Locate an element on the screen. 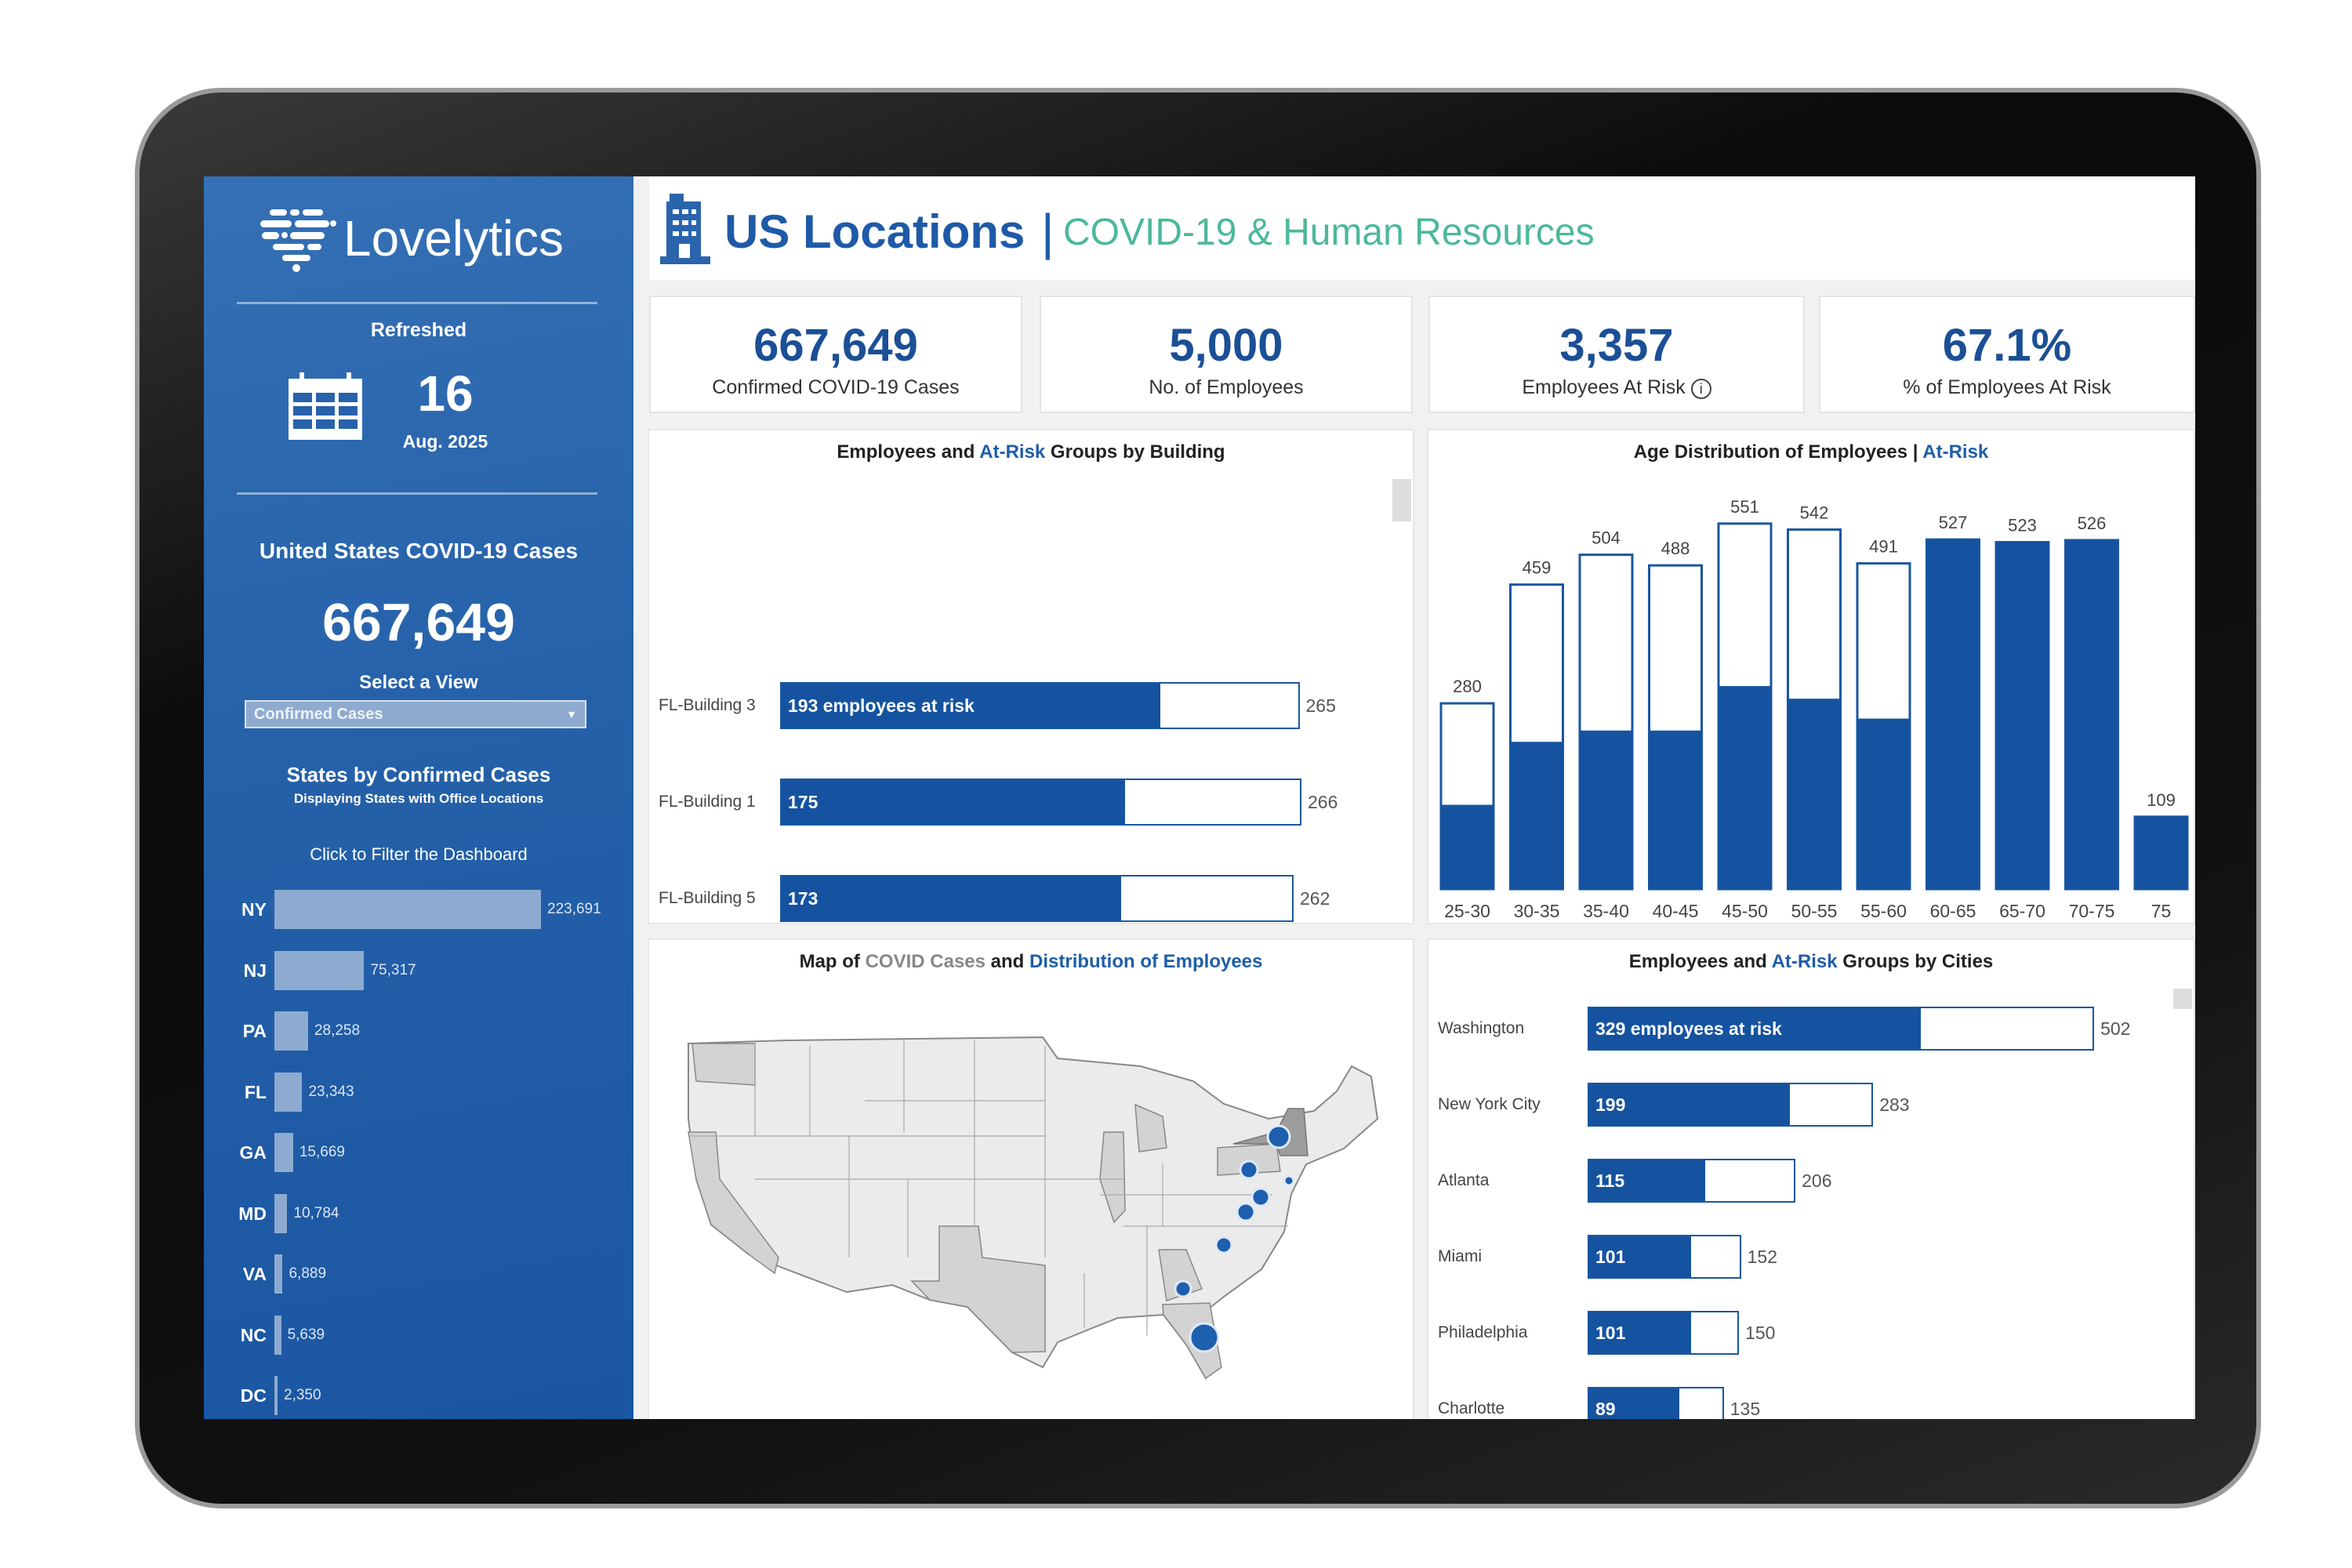  location-dot-philadelphia is located at coordinates (1249, 1170).